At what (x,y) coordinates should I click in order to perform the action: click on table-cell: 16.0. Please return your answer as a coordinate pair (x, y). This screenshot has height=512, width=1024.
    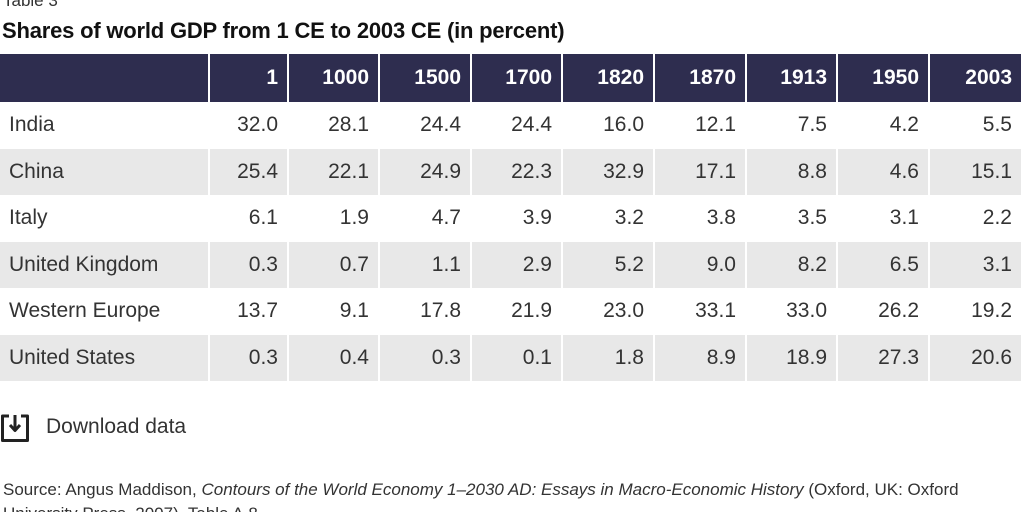
    Looking at the image, I should click on (607, 125).